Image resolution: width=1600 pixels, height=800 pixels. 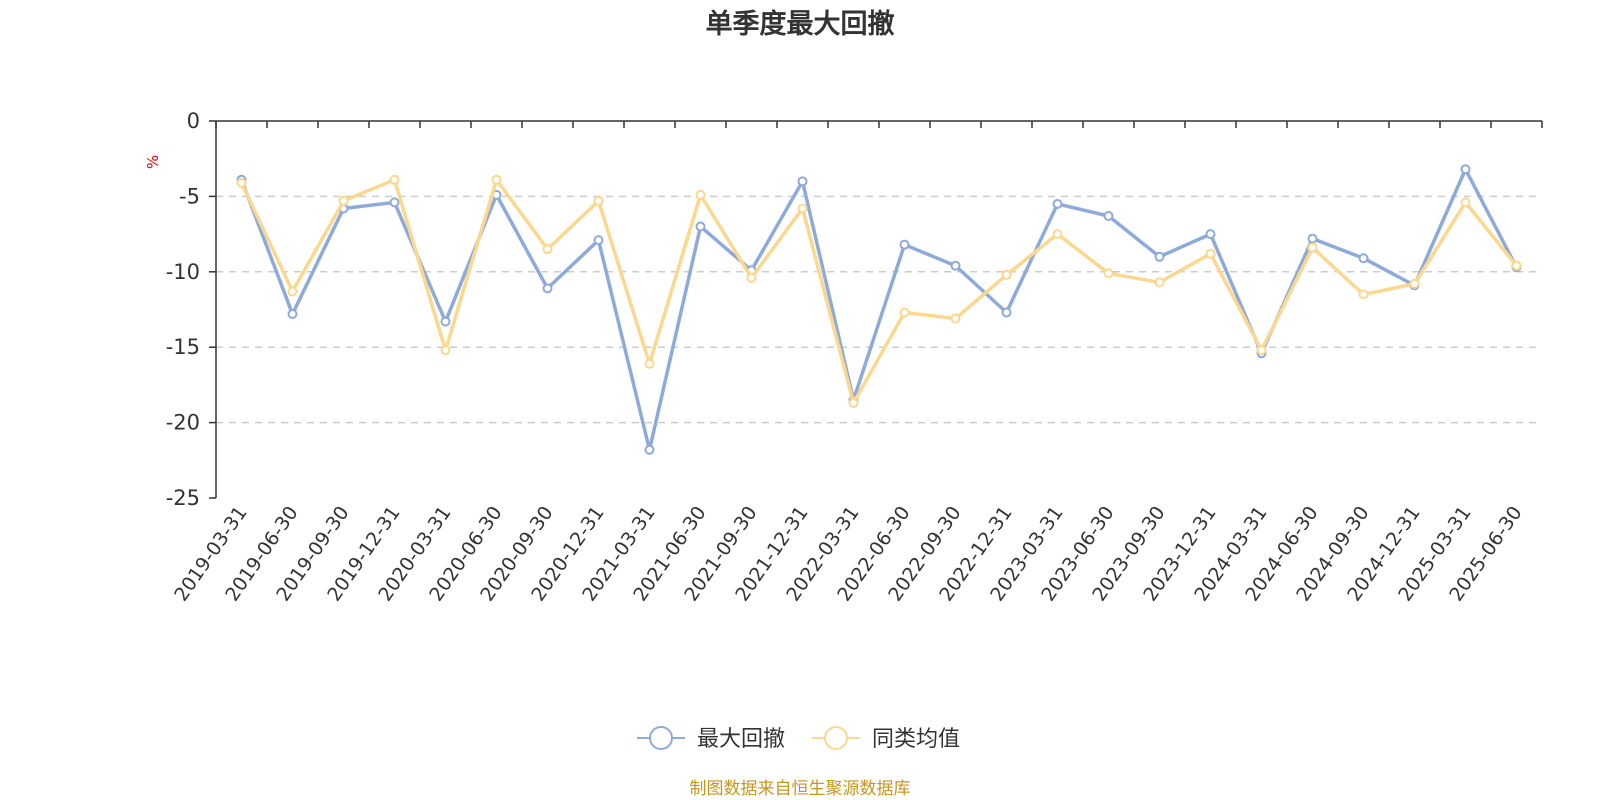 I want to click on legend-item-1: 最大回撤, so click(x=711, y=739).